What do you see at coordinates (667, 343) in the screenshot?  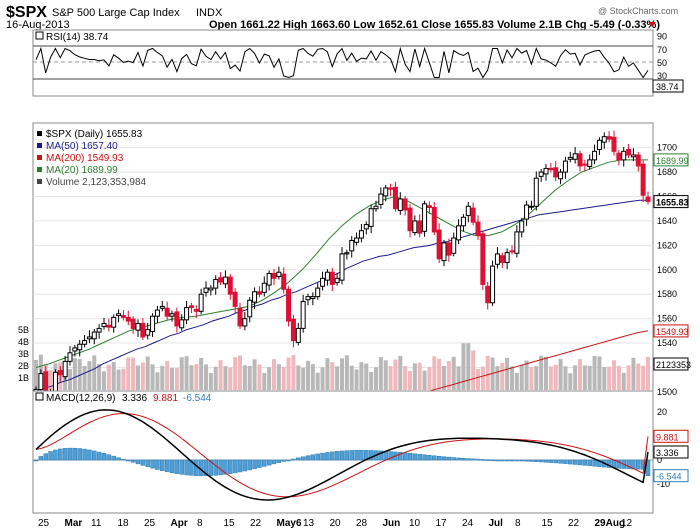 I see `price-tick-label: 1540` at bounding box center [667, 343].